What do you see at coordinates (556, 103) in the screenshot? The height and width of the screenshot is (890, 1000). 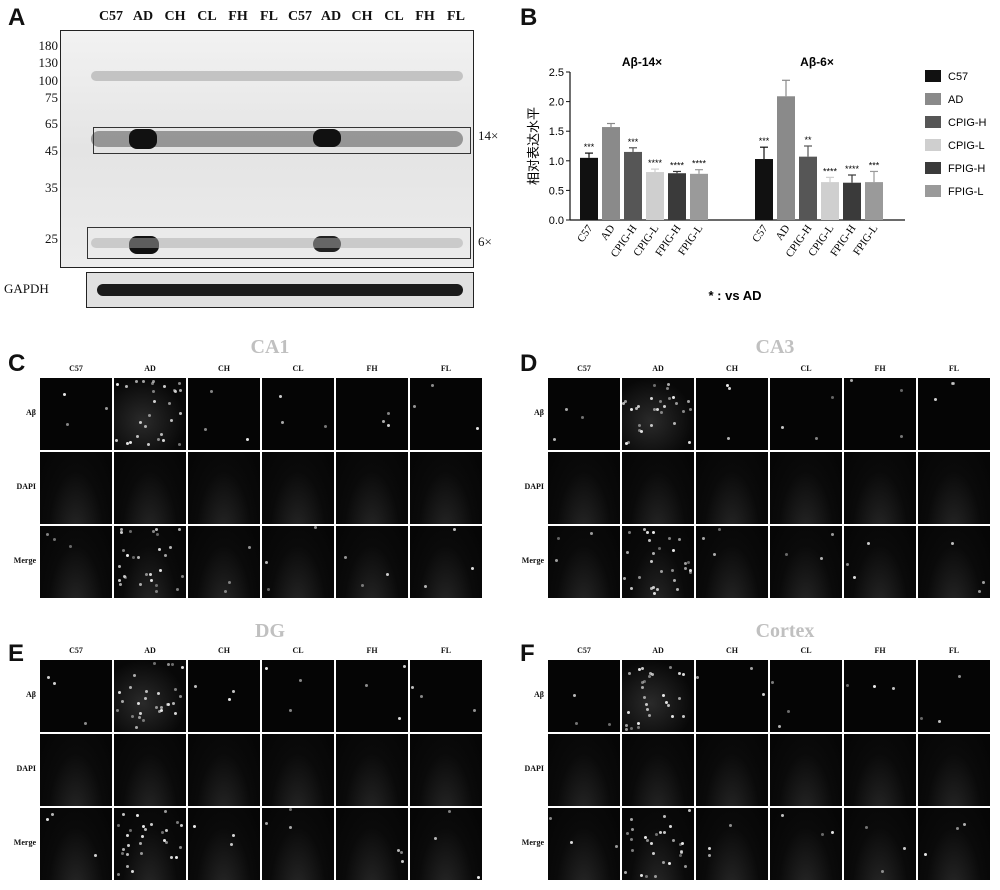 I see `y-tick-label: 2.0` at bounding box center [556, 103].